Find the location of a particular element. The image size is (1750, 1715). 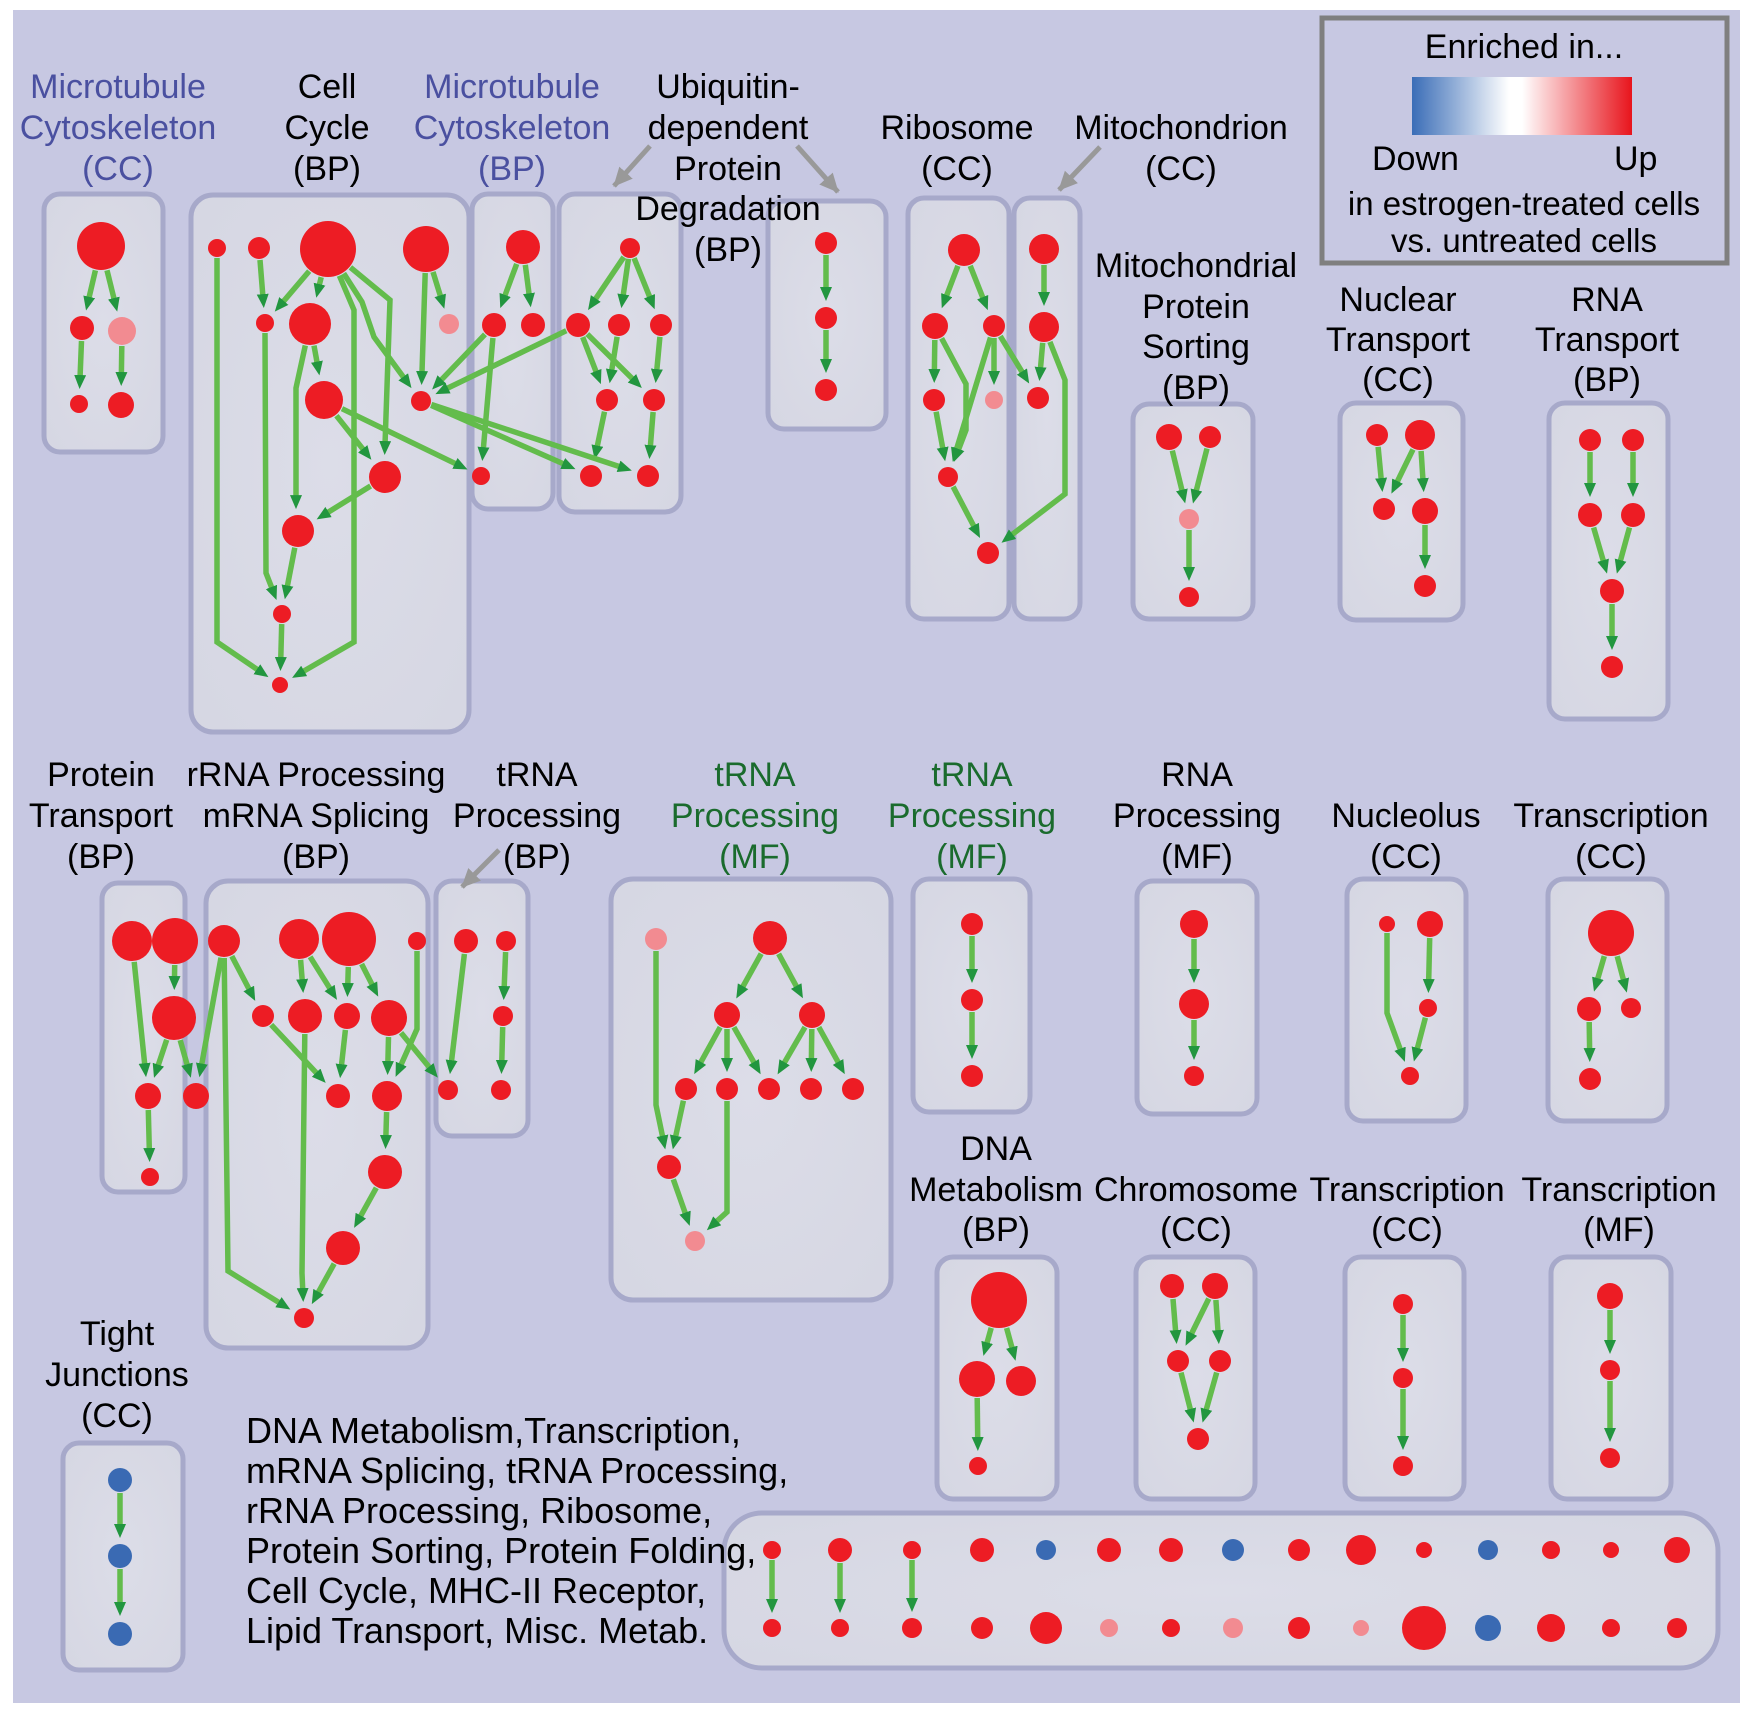

svg-text: Down is located at coordinates (1415, 159).